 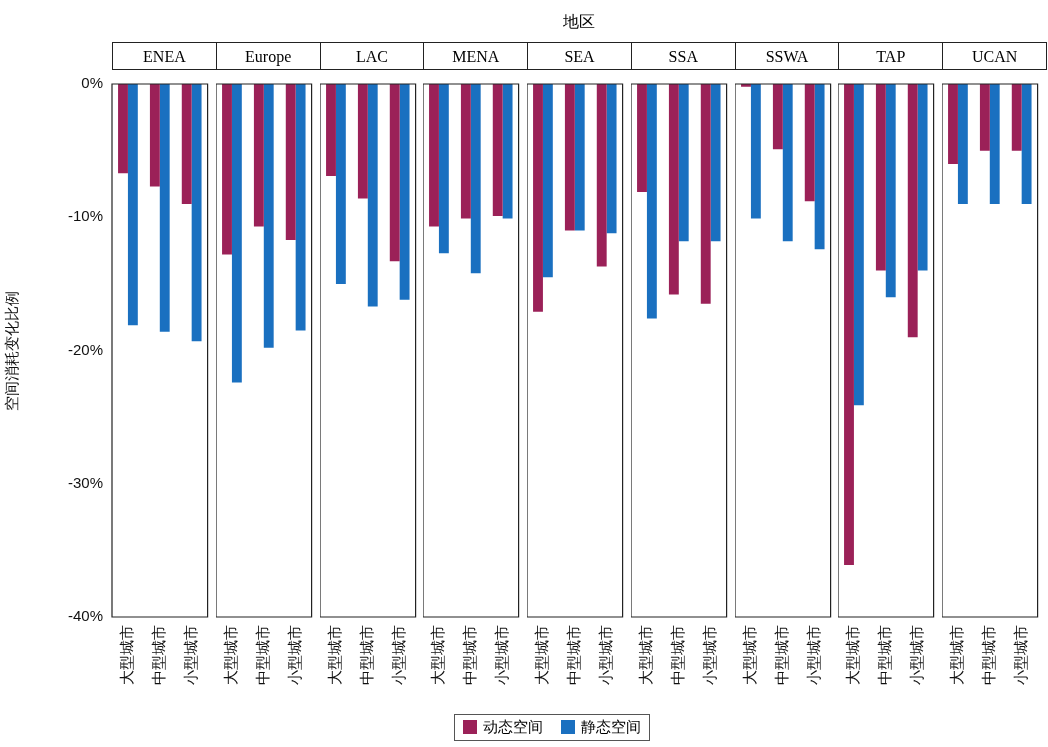 I want to click on y-tick-label: -40%, so click(x=85, y=616).